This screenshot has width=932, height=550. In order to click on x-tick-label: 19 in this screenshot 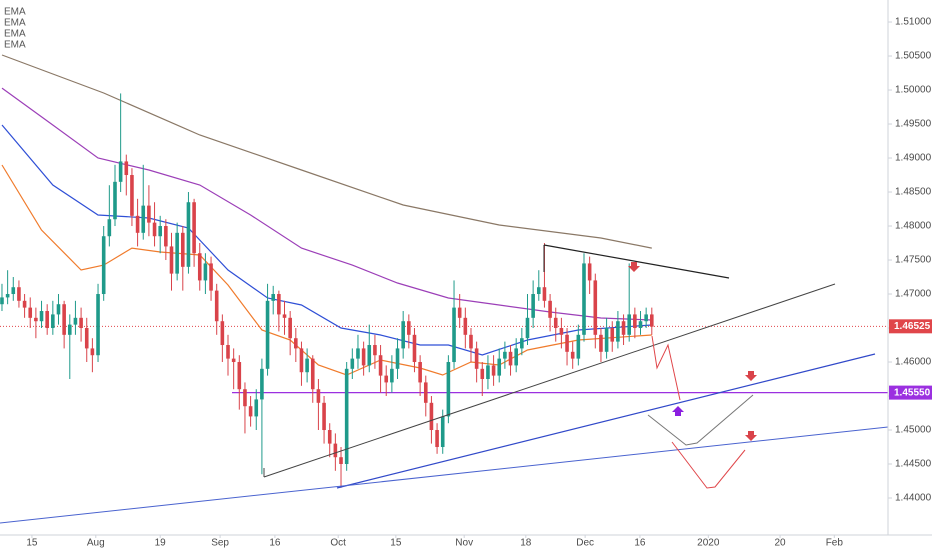, I will do `click(161, 543)`.